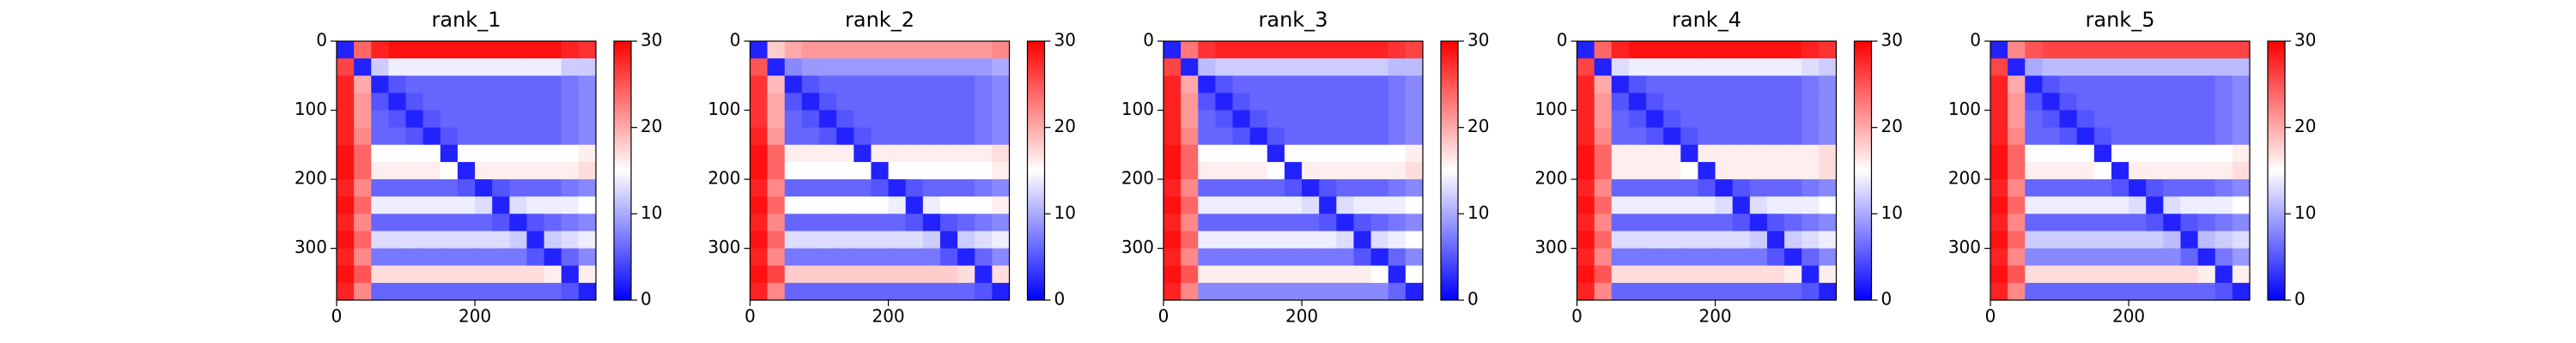 The width and height of the screenshot is (2576, 343). Describe the element at coordinates (322, 41) in the screenshot. I see `y-tick-label: 0` at that location.